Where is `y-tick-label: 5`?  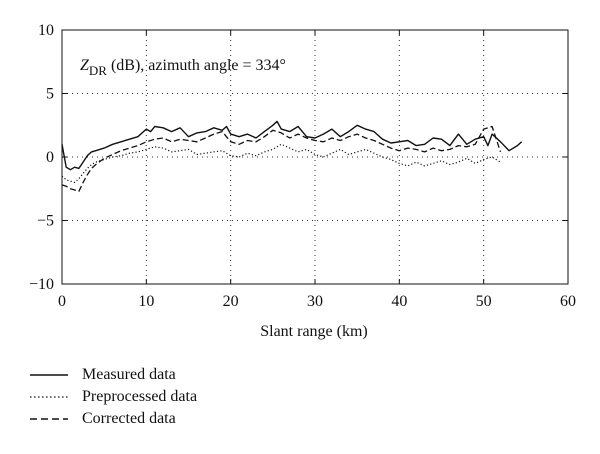 y-tick-label: 5 is located at coordinates (50, 94).